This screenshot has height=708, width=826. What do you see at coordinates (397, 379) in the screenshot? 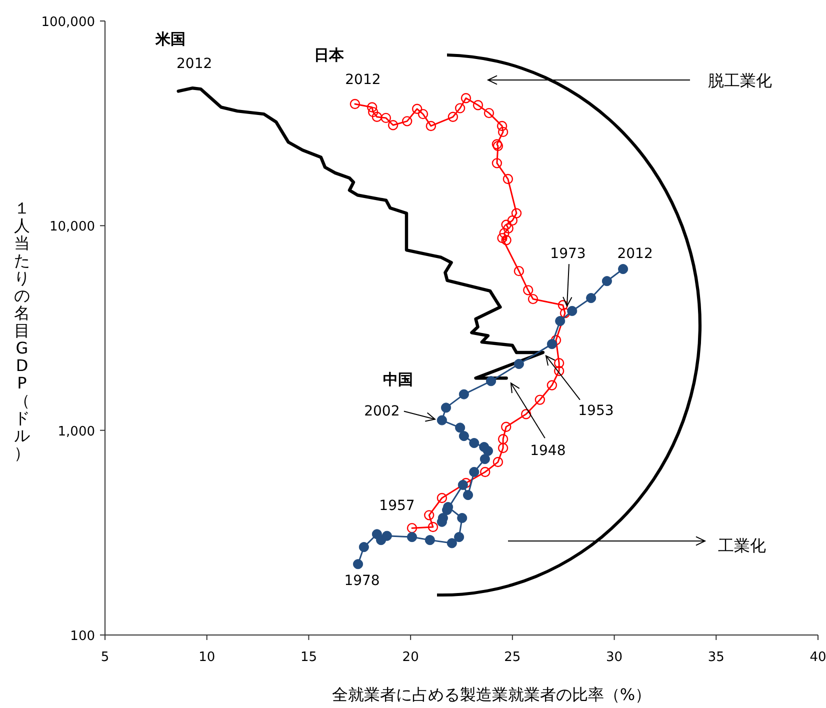
I see `text: 中国` at bounding box center [397, 379].